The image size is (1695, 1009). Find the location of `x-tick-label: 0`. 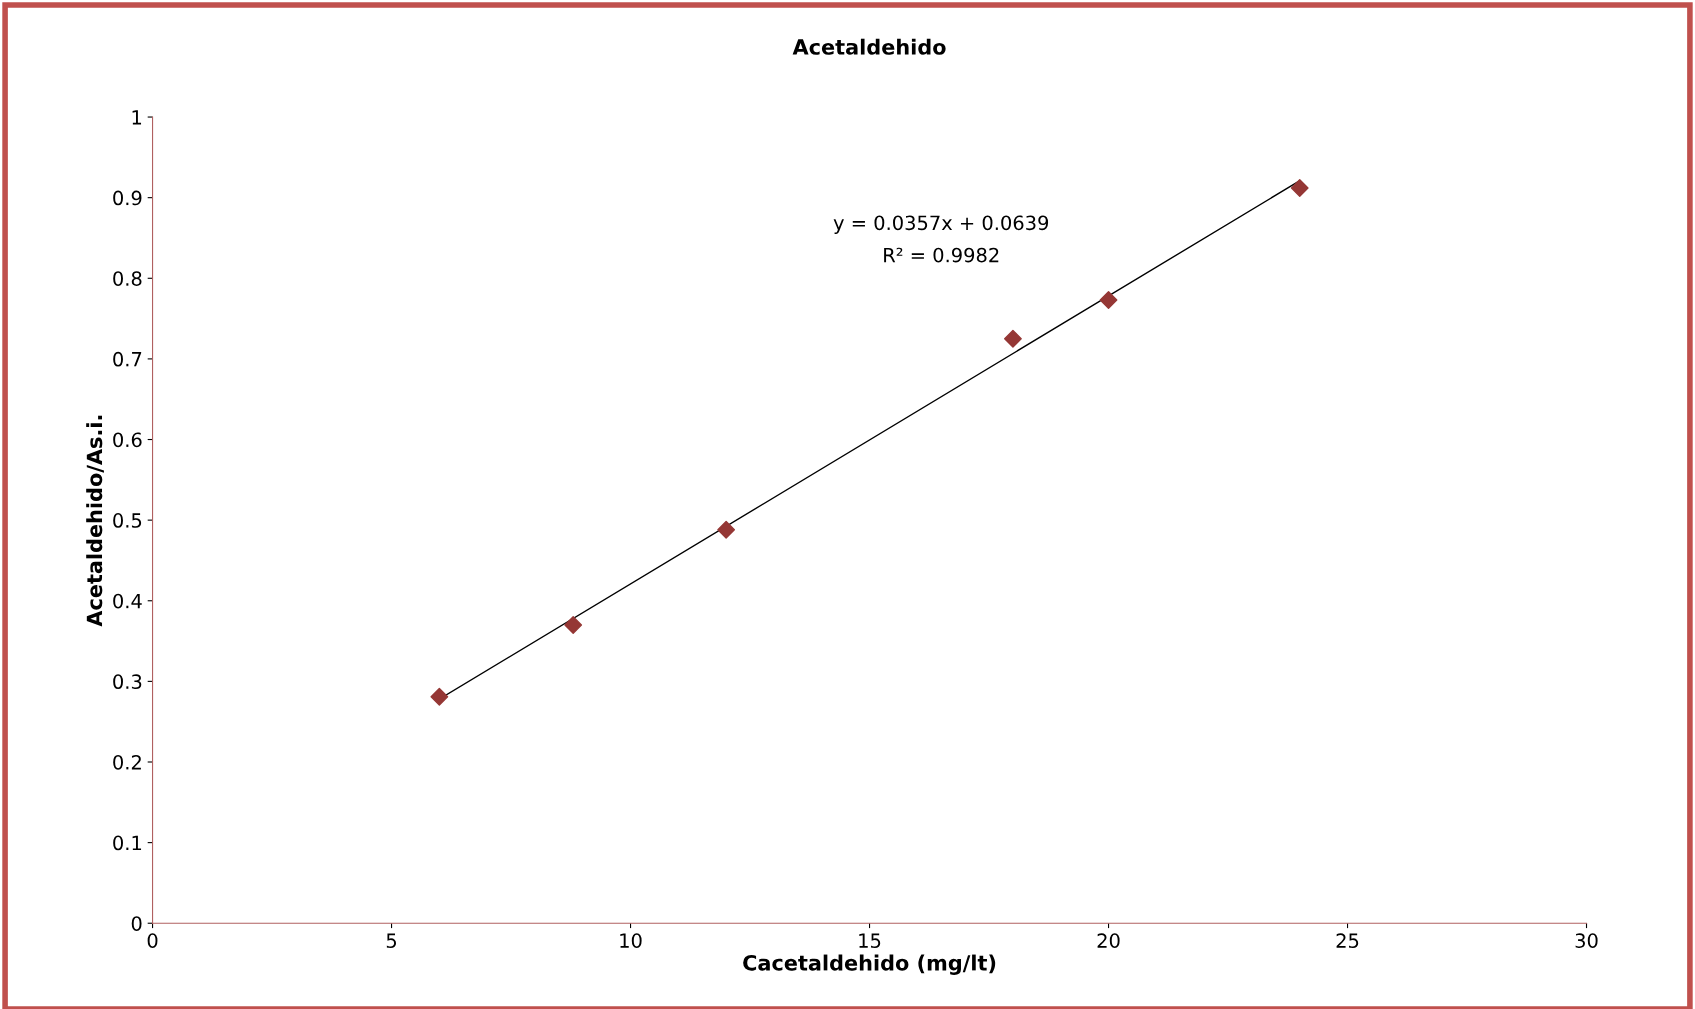

x-tick-label: 0 is located at coordinates (152, 941).